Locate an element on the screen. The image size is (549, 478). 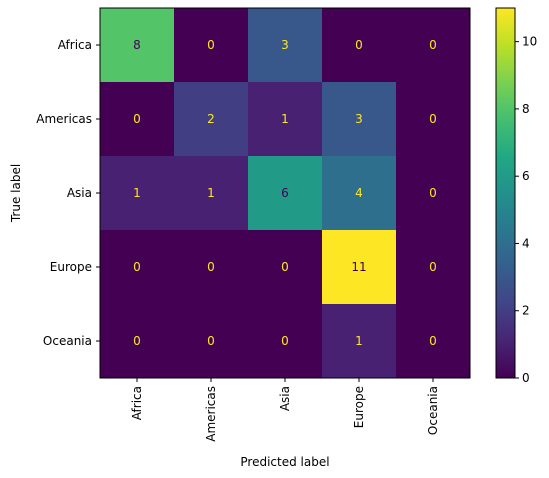
y-tick-label-americas: Americas is located at coordinates (64, 119).